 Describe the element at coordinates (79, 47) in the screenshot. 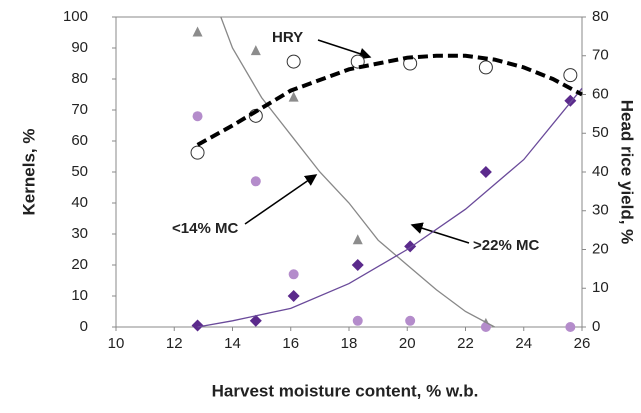

I see `y-tick-label: 90` at that location.